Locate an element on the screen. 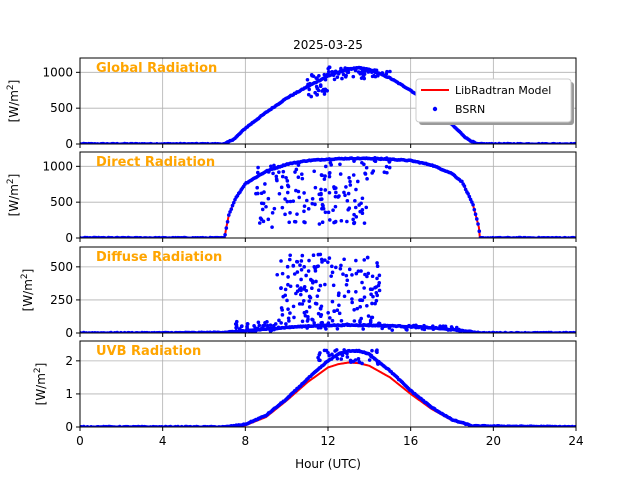 This screenshot has height=480, width=640. x-tick-label: 20 is located at coordinates (493, 441).